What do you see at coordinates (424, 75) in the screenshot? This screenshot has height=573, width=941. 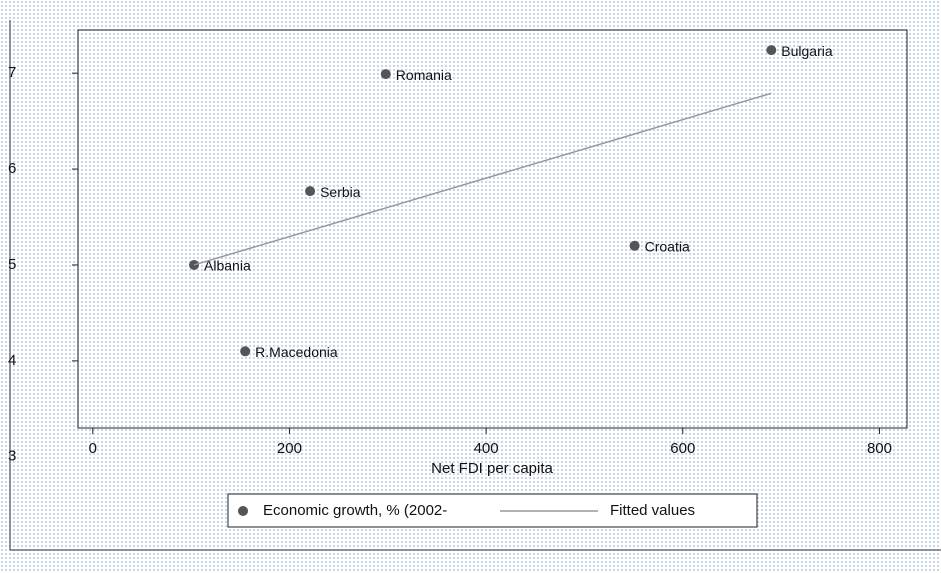 I see `point-label: Romania` at bounding box center [424, 75].